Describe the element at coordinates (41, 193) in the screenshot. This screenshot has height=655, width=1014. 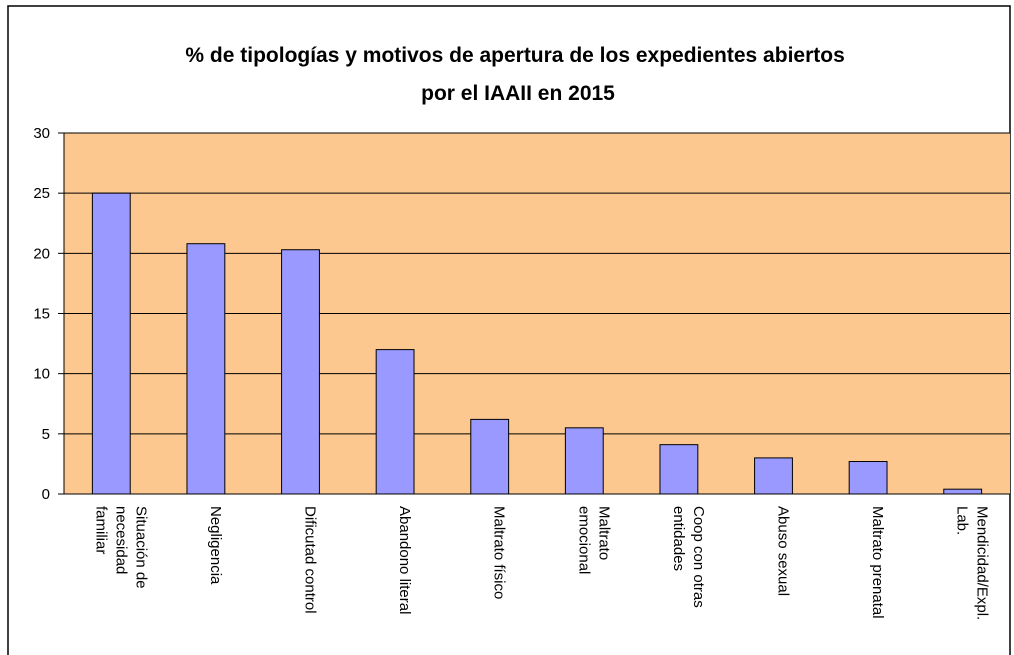
I see `y-tick-label: 25` at that location.